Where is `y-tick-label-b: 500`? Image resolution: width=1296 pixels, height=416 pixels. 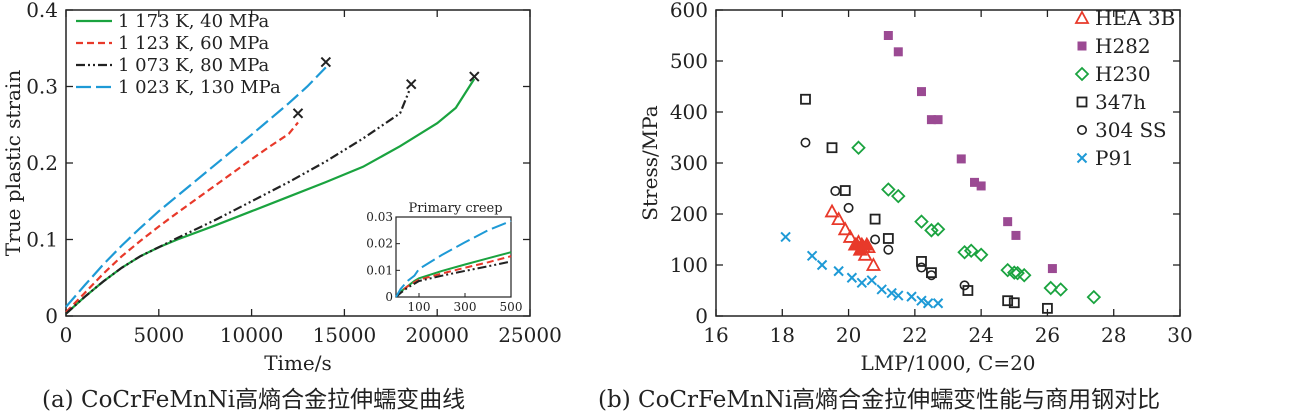
y-tick-label-b: 500 is located at coordinates (689, 61).